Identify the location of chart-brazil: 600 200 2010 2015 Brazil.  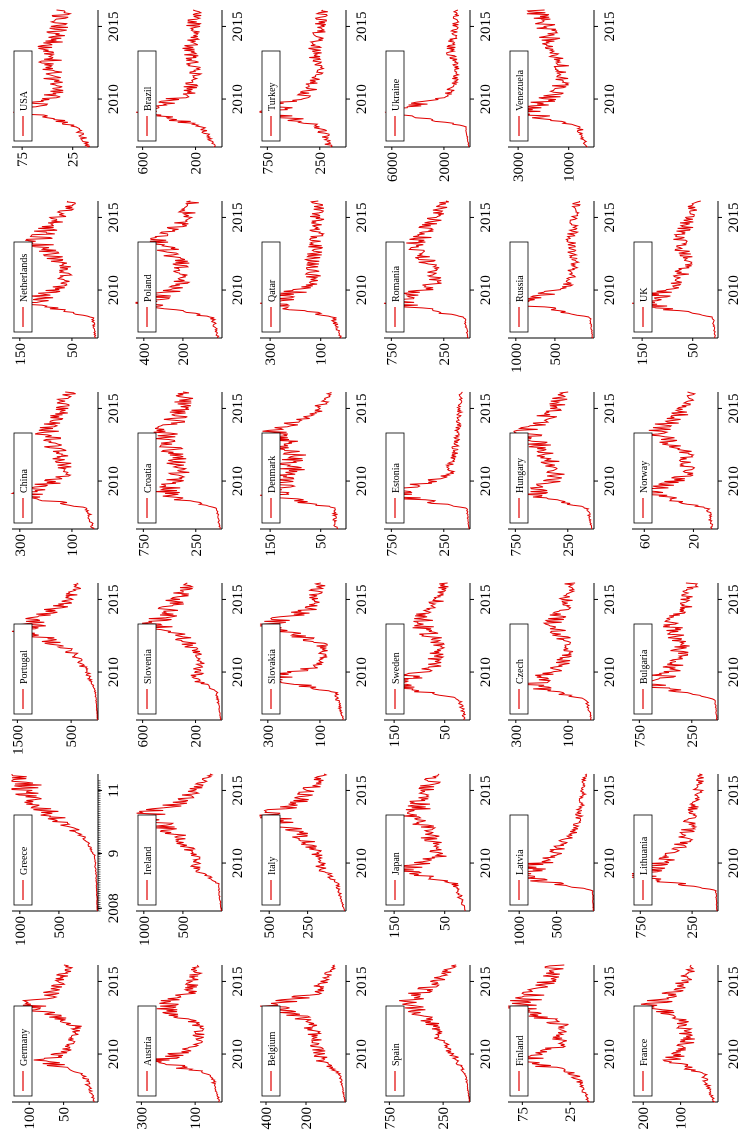
(190, 92).